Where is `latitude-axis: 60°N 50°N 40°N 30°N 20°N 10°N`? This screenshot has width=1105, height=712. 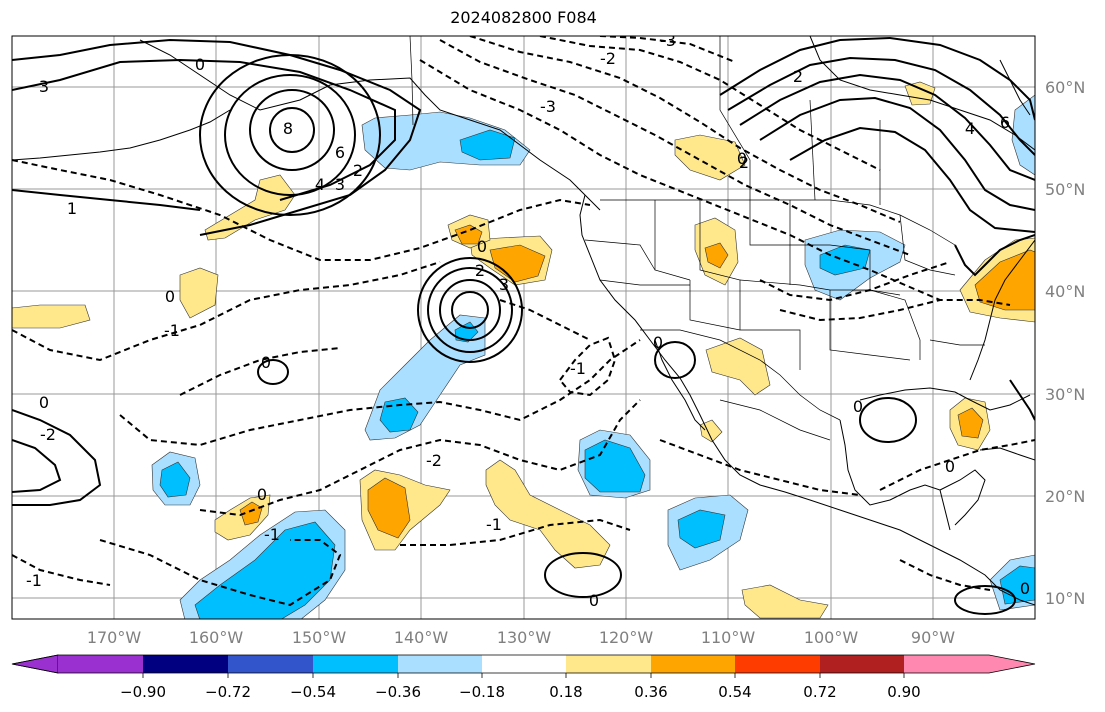
latitude-axis: 60°N 50°N 40°N 30°N 20°N 10°N is located at coordinates (1065, 343).